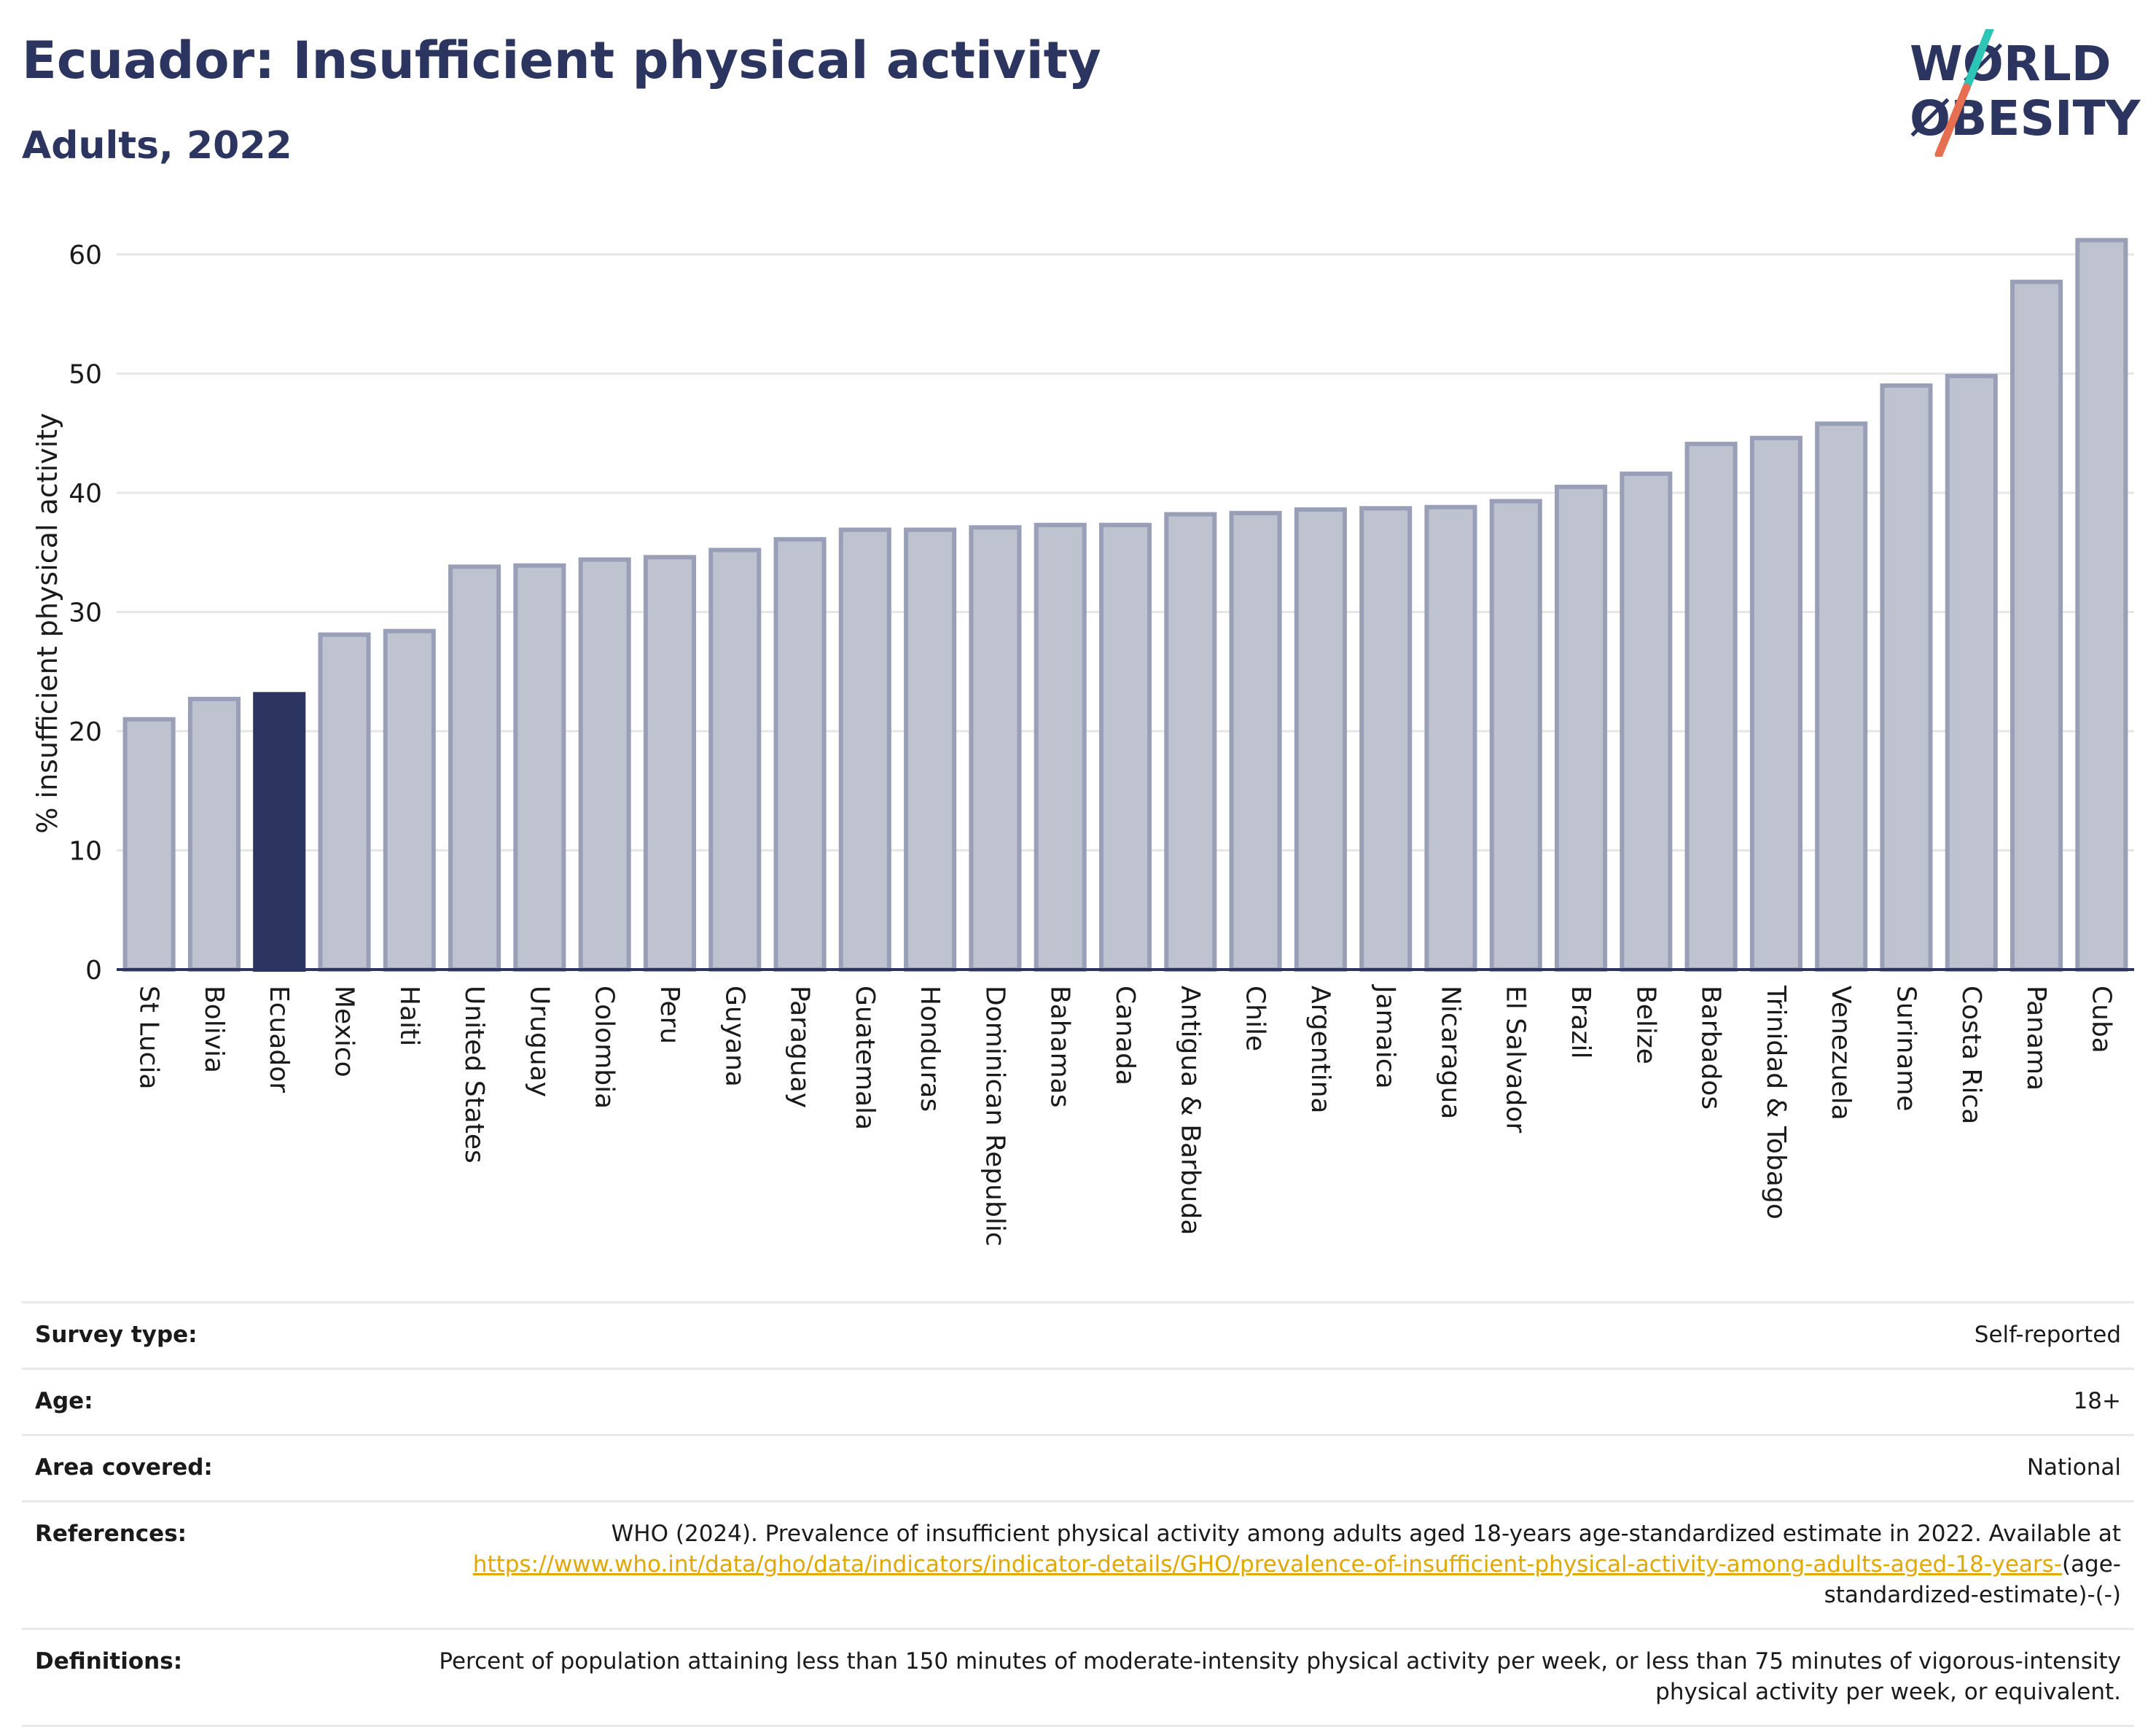 This screenshot has width=2156, height=1735. Describe the element at coordinates (157, 146) in the screenshot. I see `chart-subtitle: Adults, 2022` at that location.